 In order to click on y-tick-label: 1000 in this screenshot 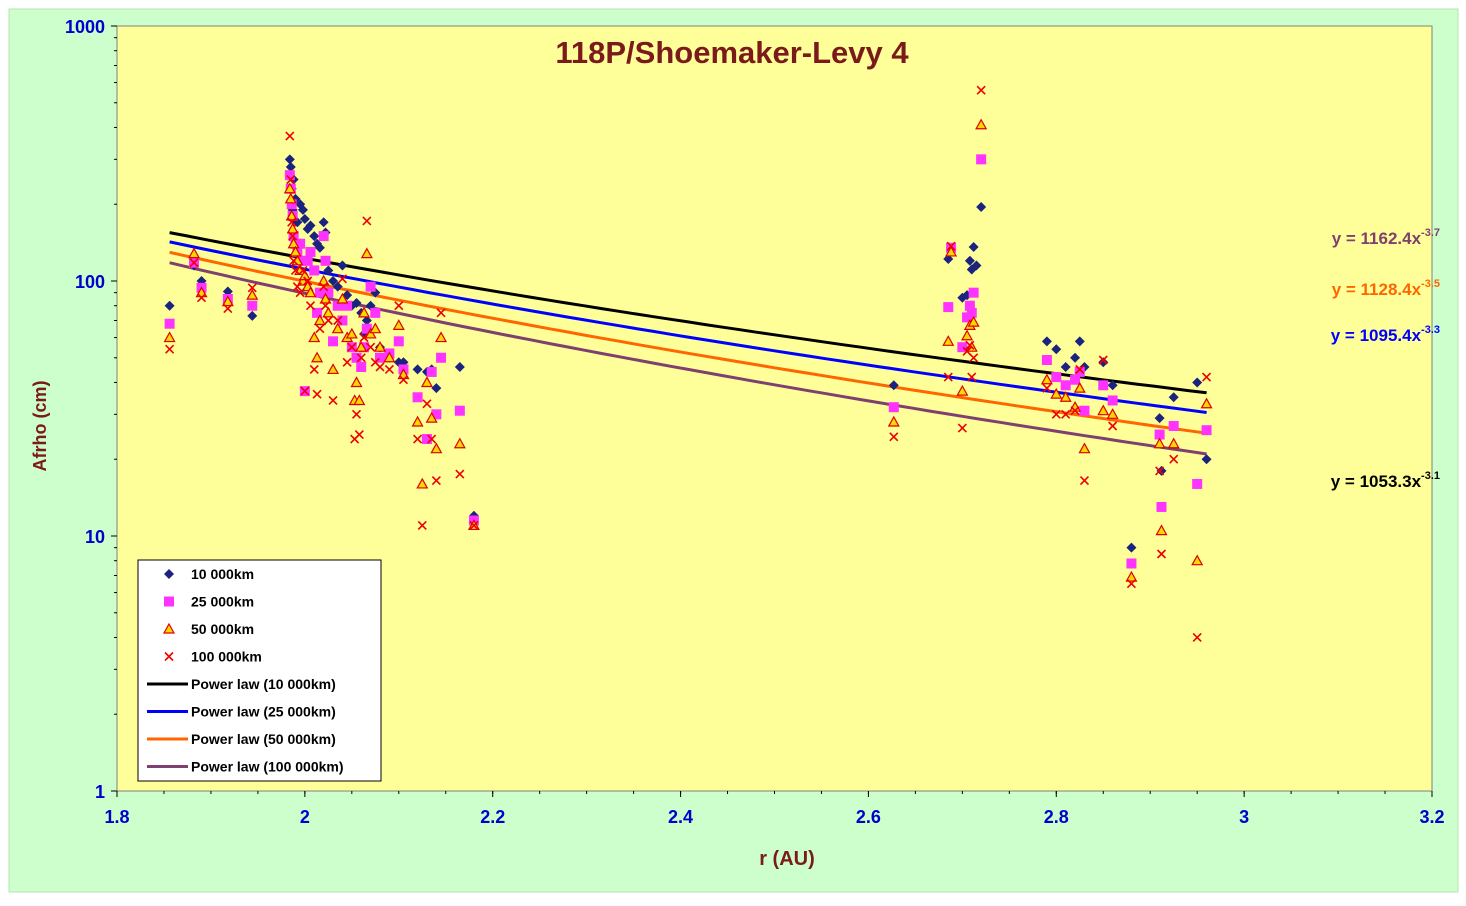, I will do `click(85, 27)`.